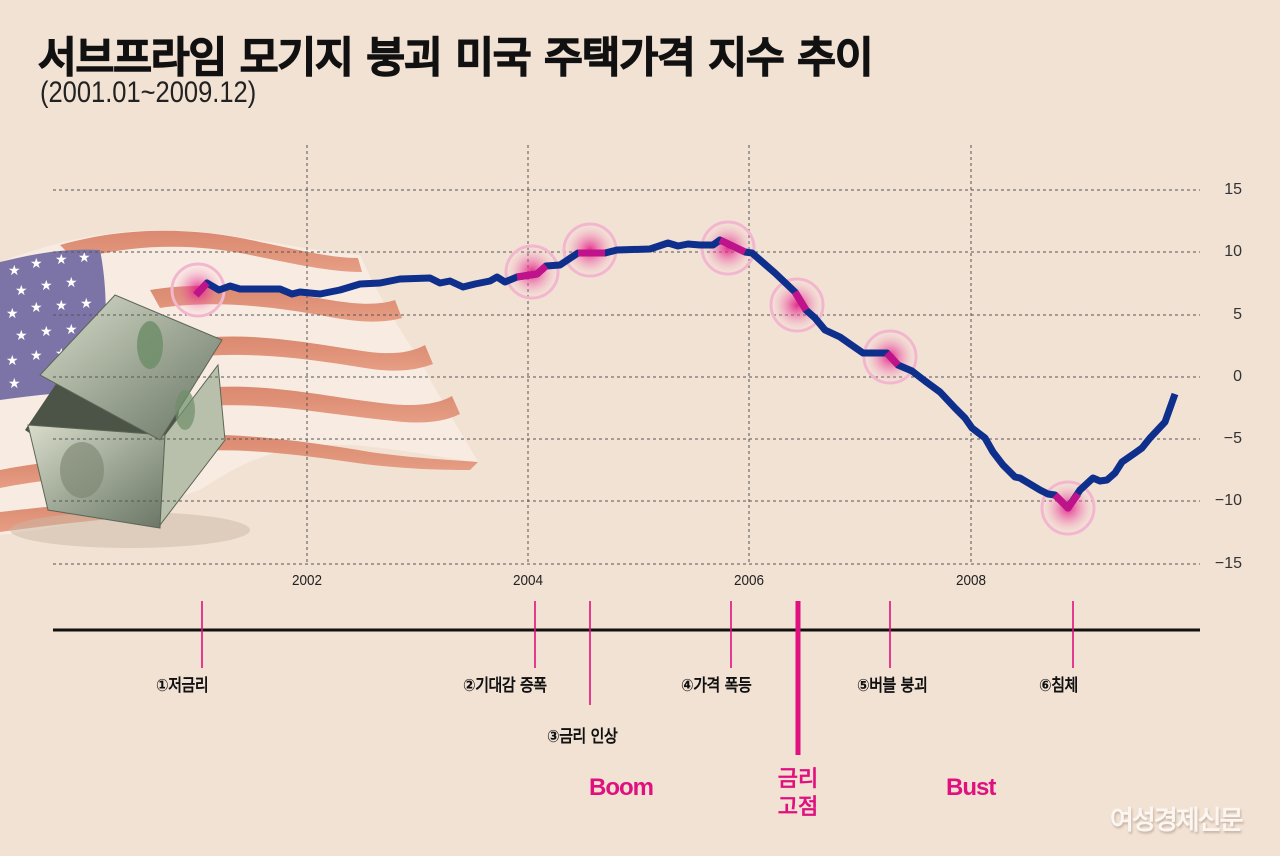 Image resolution: width=1280 pixels, height=856 pixels. What do you see at coordinates (1058, 686) in the screenshot?
I see `event-label-recession: ⑥침체` at bounding box center [1058, 686].